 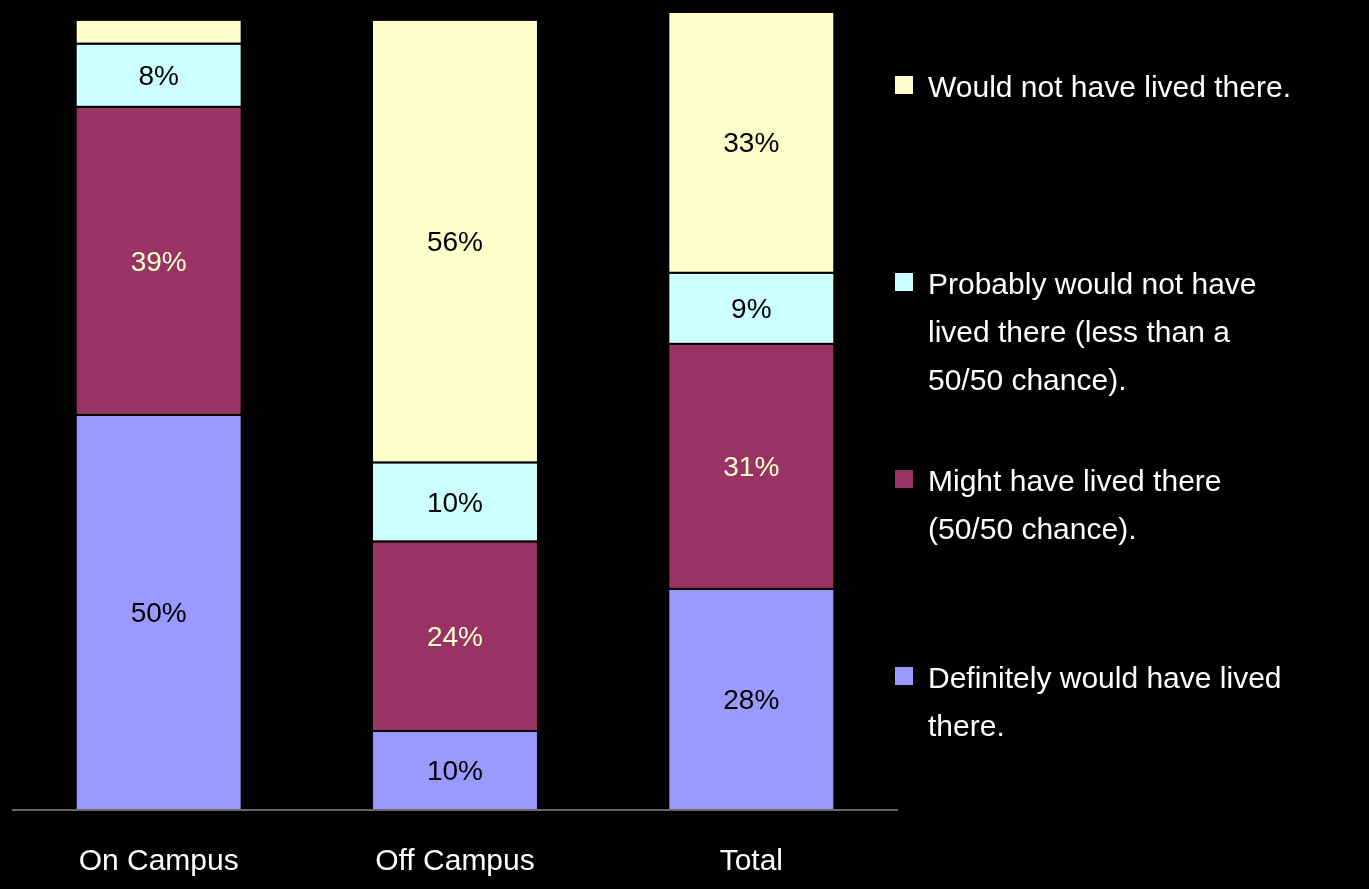 I want to click on x-tick-label: Off Campus, so click(x=455, y=859).